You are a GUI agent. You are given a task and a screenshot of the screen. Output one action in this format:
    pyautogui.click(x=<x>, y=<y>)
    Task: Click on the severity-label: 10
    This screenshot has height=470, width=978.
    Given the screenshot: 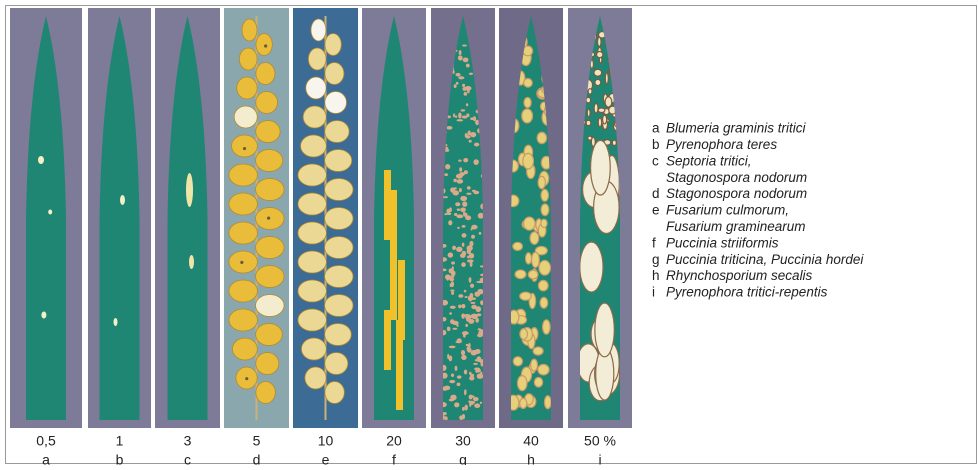 What is the action you would take?
    pyautogui.click(x=326, y=441)
    